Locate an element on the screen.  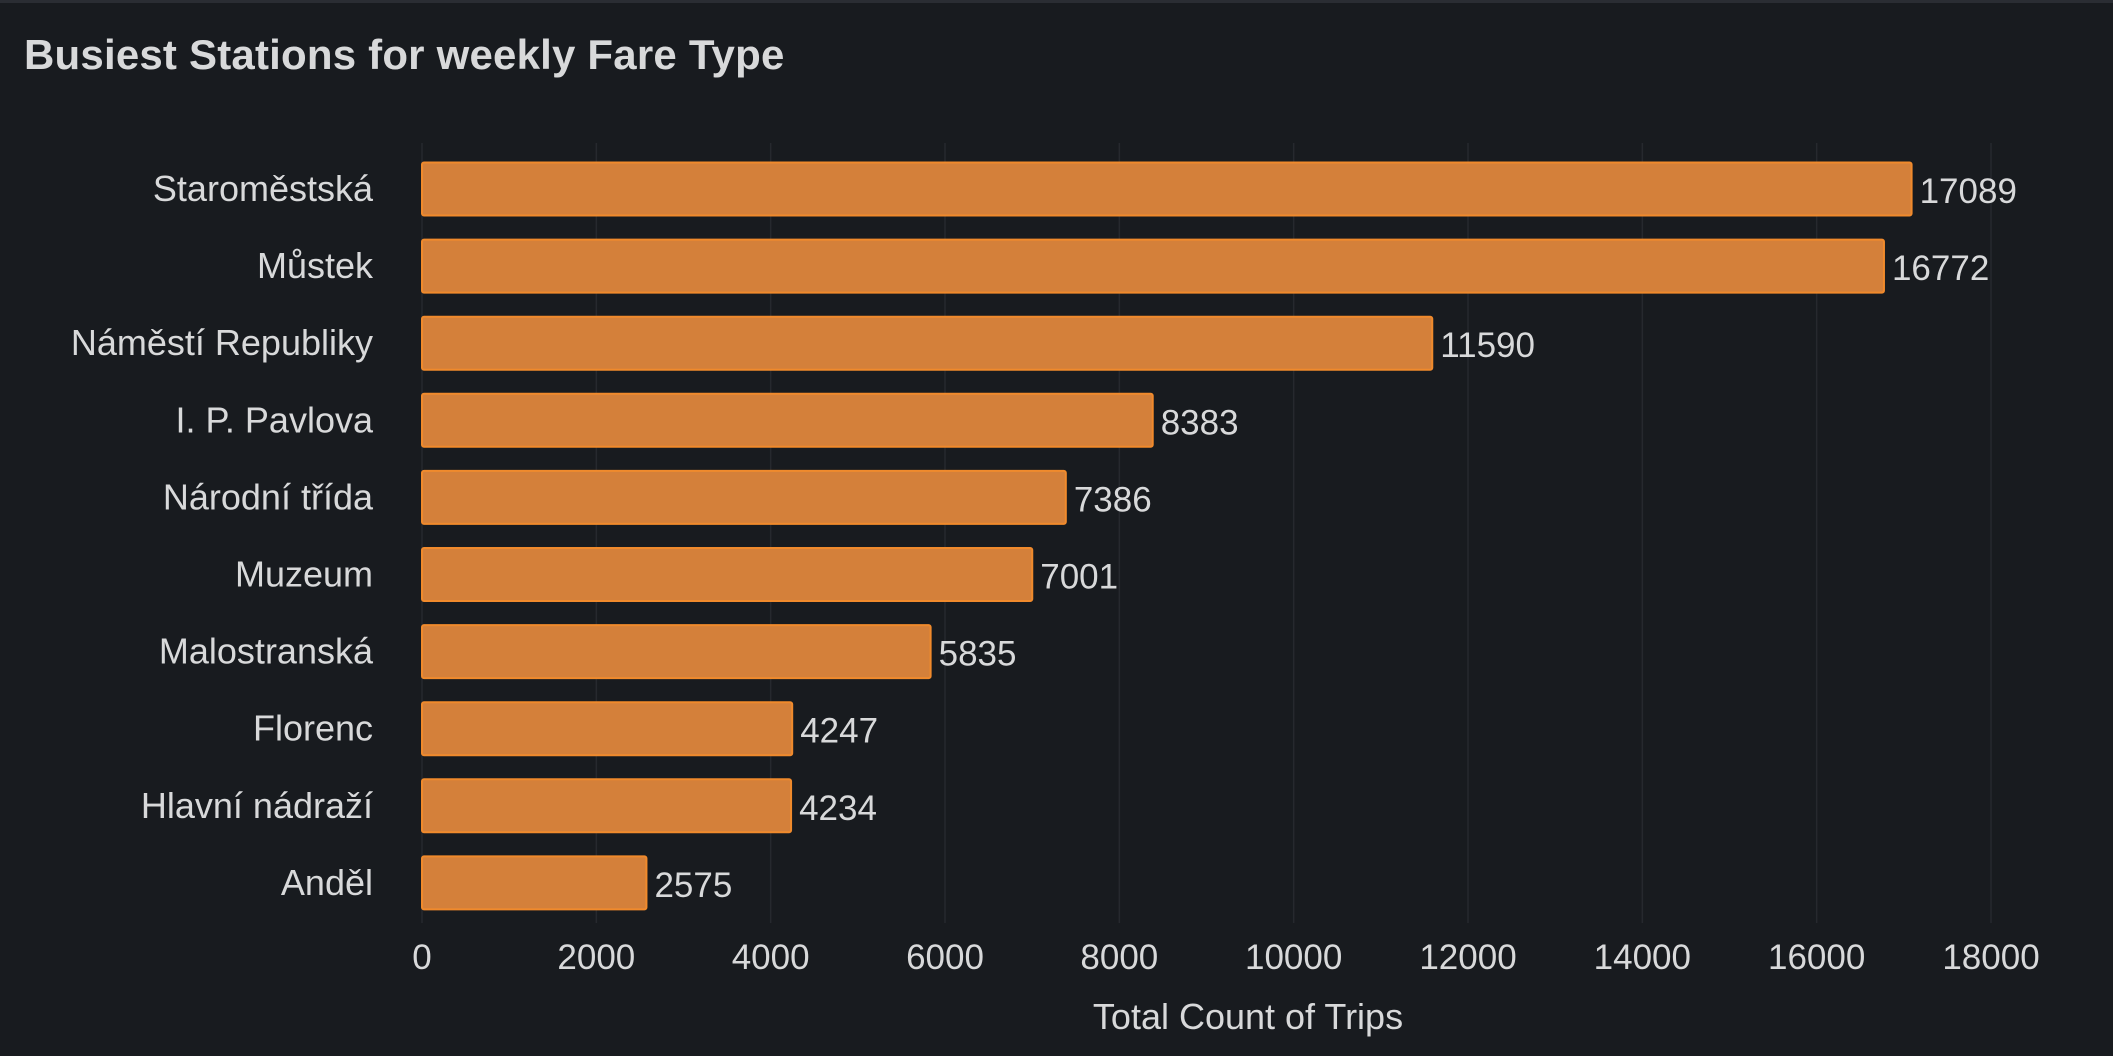
value-label: 4247 is located at coordinates (839, 731).